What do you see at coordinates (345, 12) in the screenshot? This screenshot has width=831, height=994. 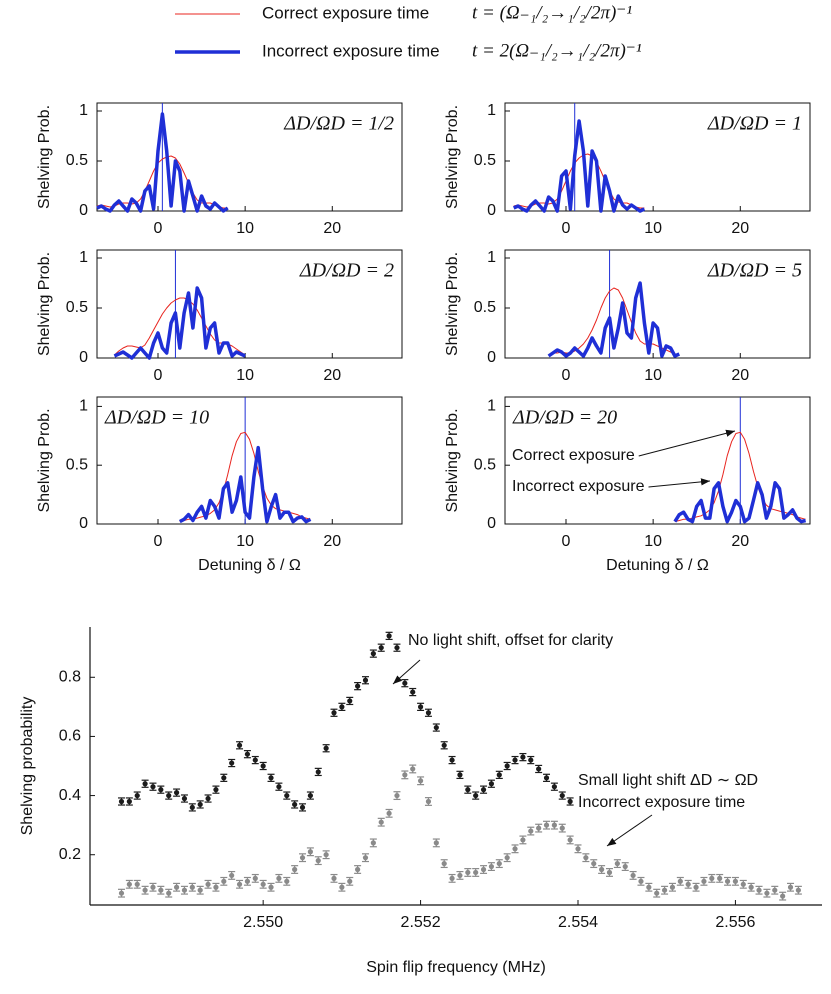 I see `legend-label: Correct exposure time` at bounding box center [345, 12].